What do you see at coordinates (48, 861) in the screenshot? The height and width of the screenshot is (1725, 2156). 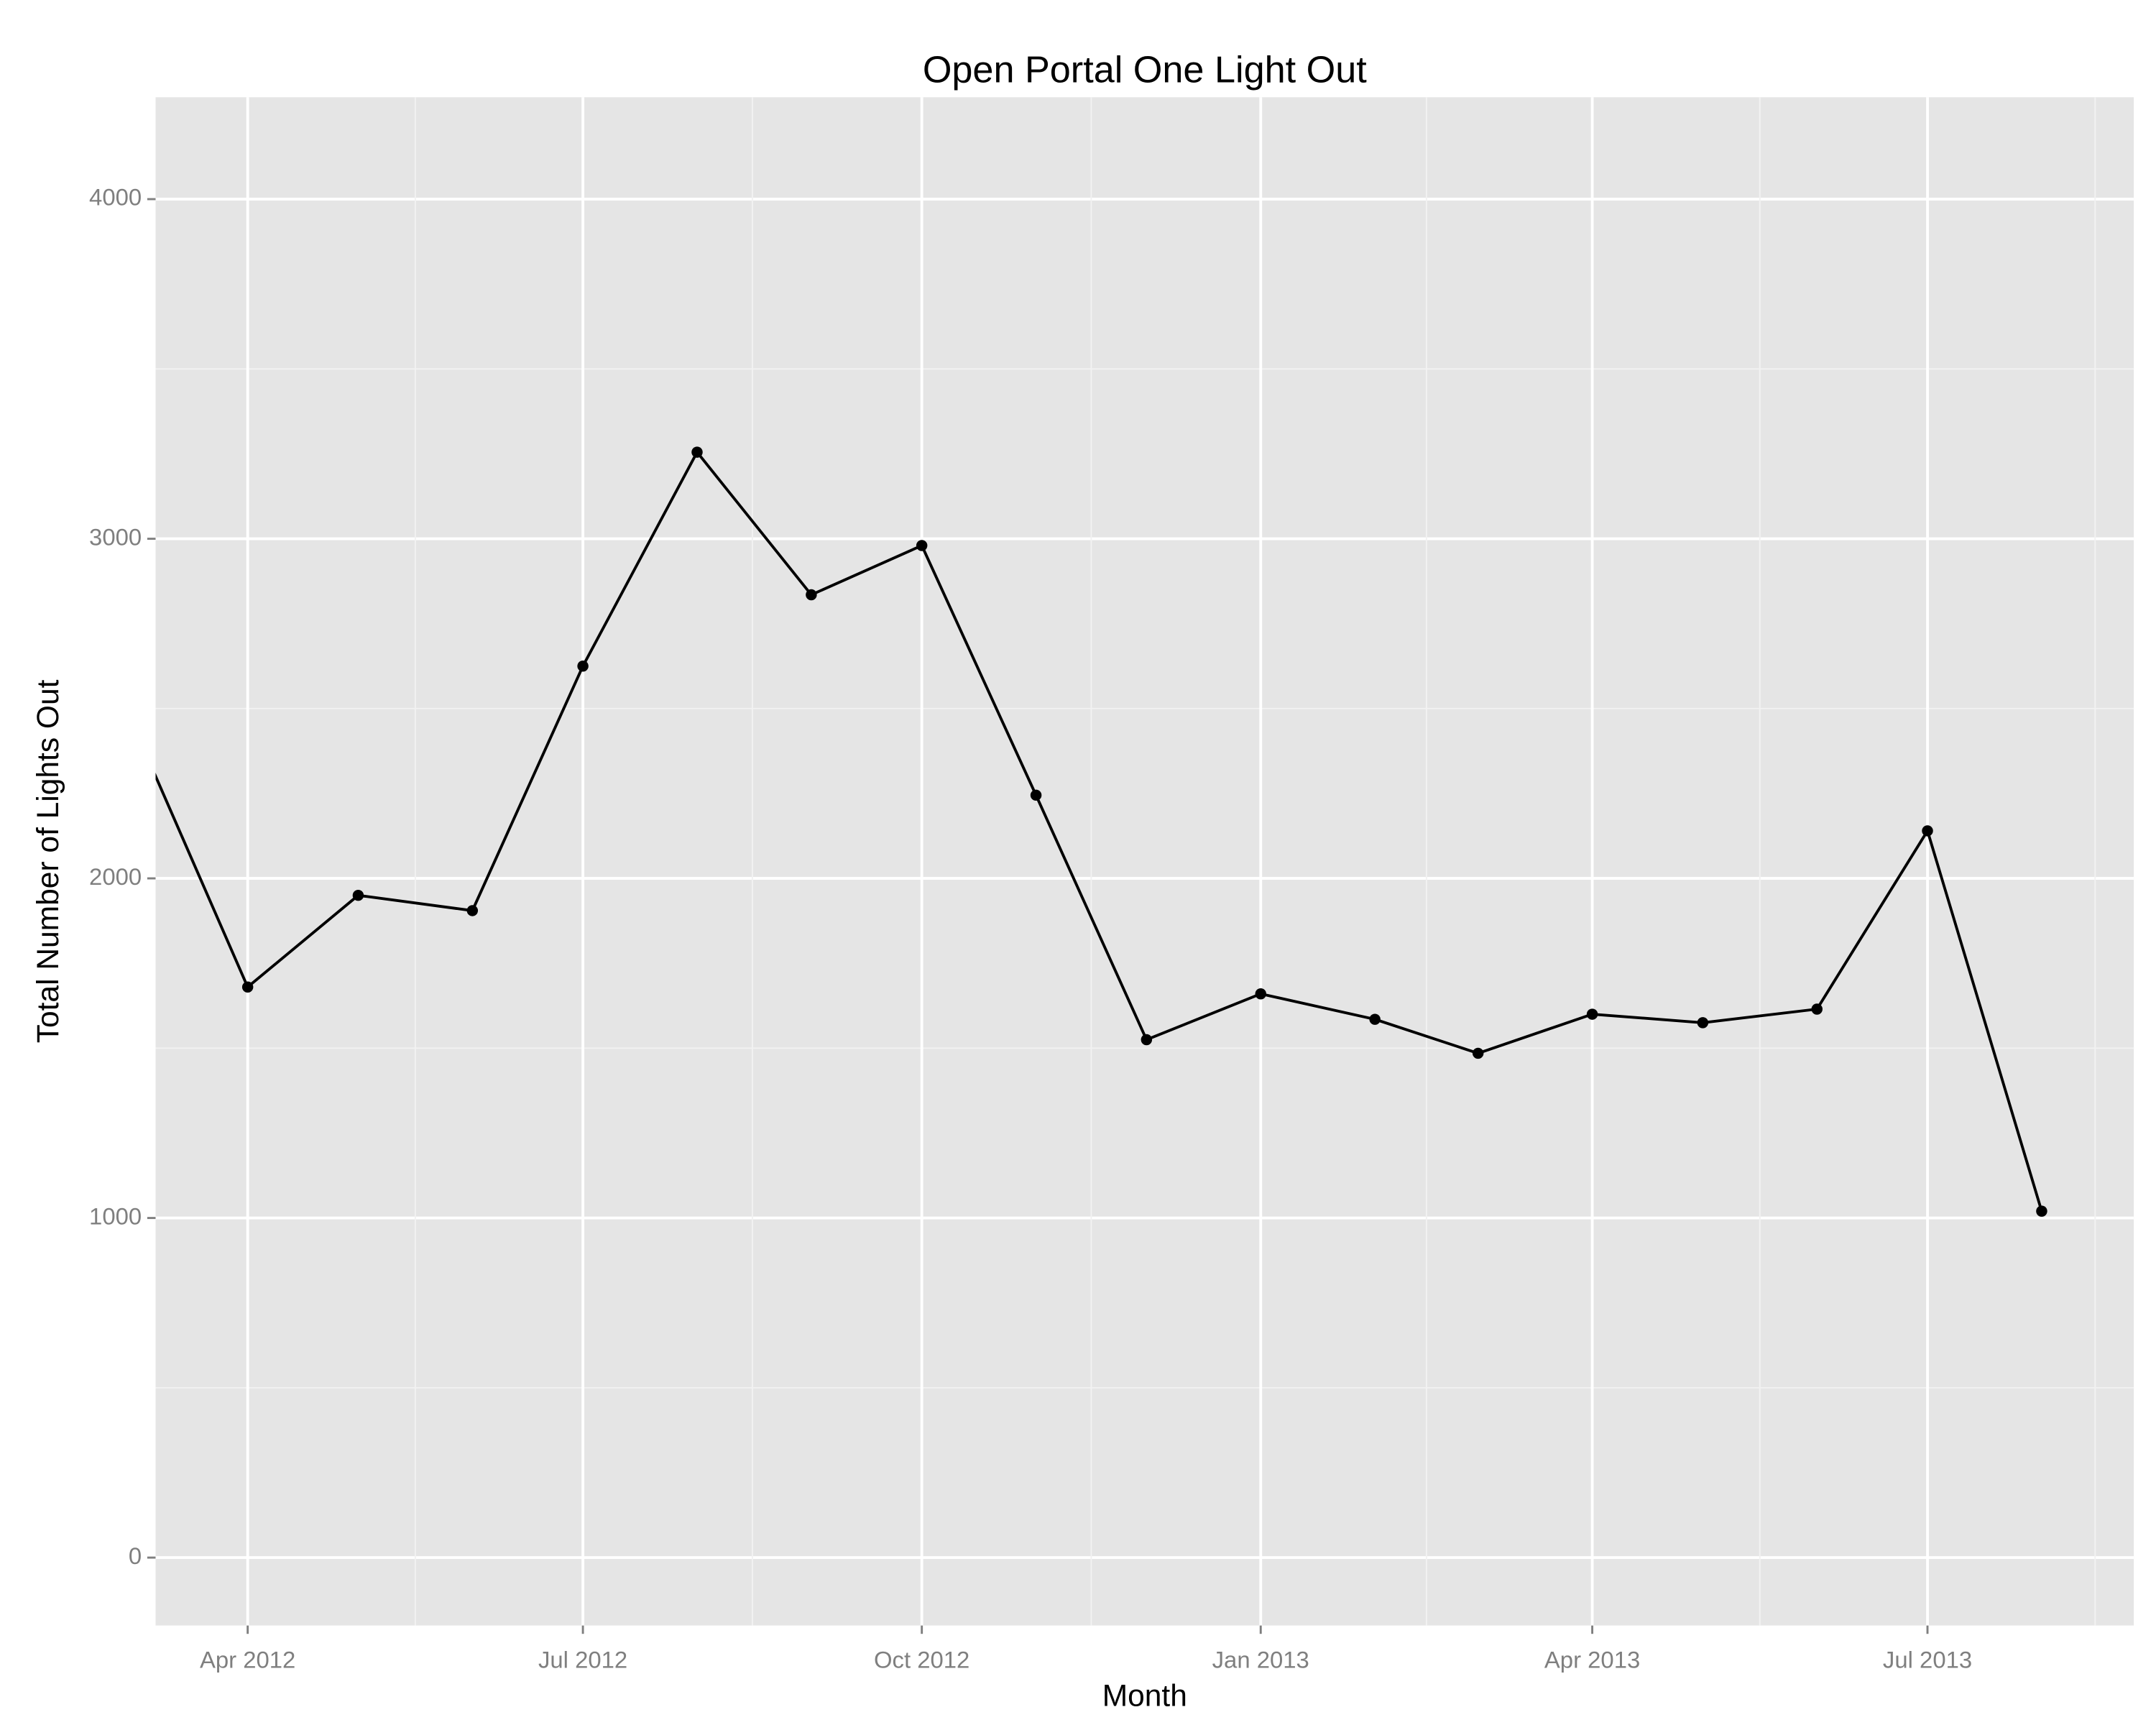 I see `y-axis-label: Total Number of Lights Out` at bounding box center [48, 861].